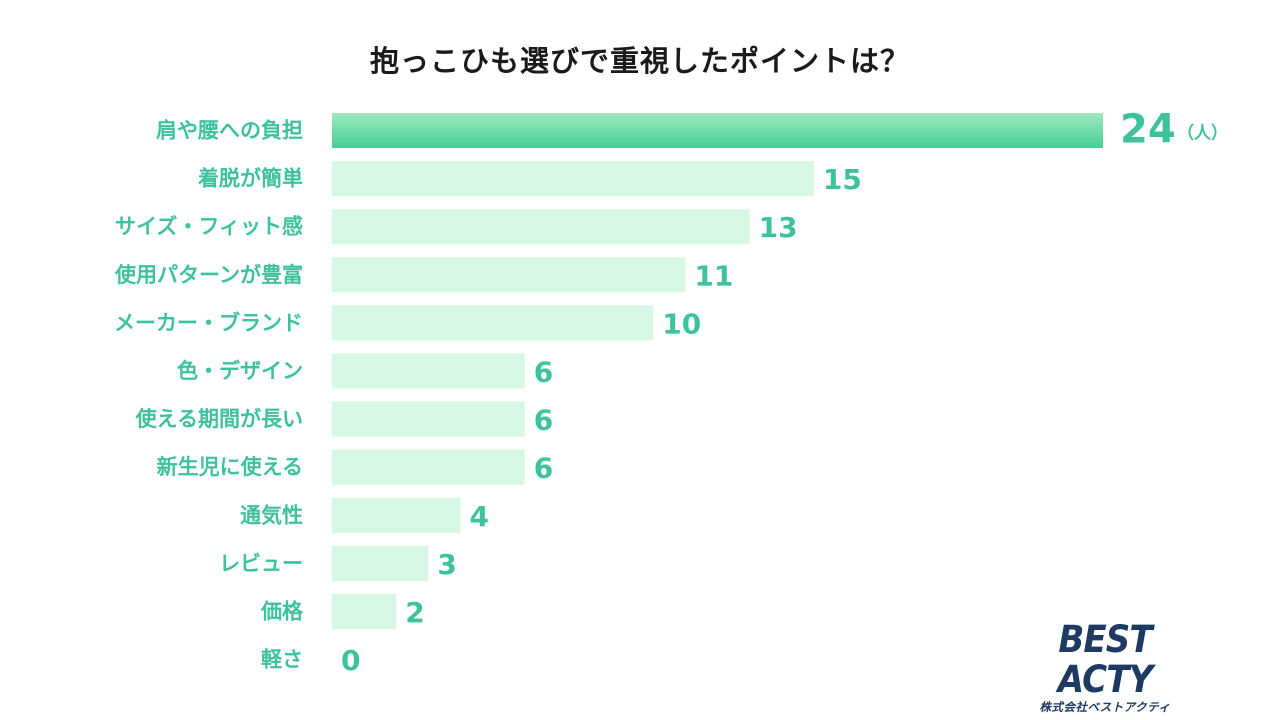  I want to click on category-label-1: 着脱が簡単, so click(250, 179).